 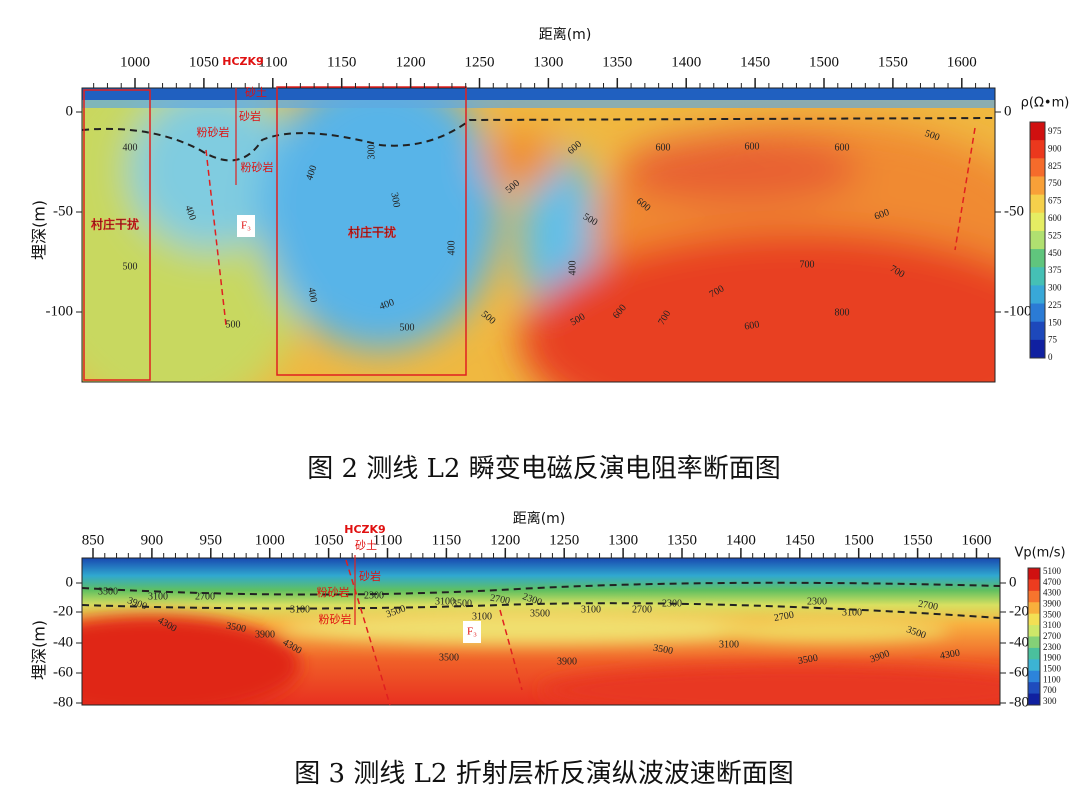 I want to click on x-tick-label: 1400, so click(x=741, y=540).